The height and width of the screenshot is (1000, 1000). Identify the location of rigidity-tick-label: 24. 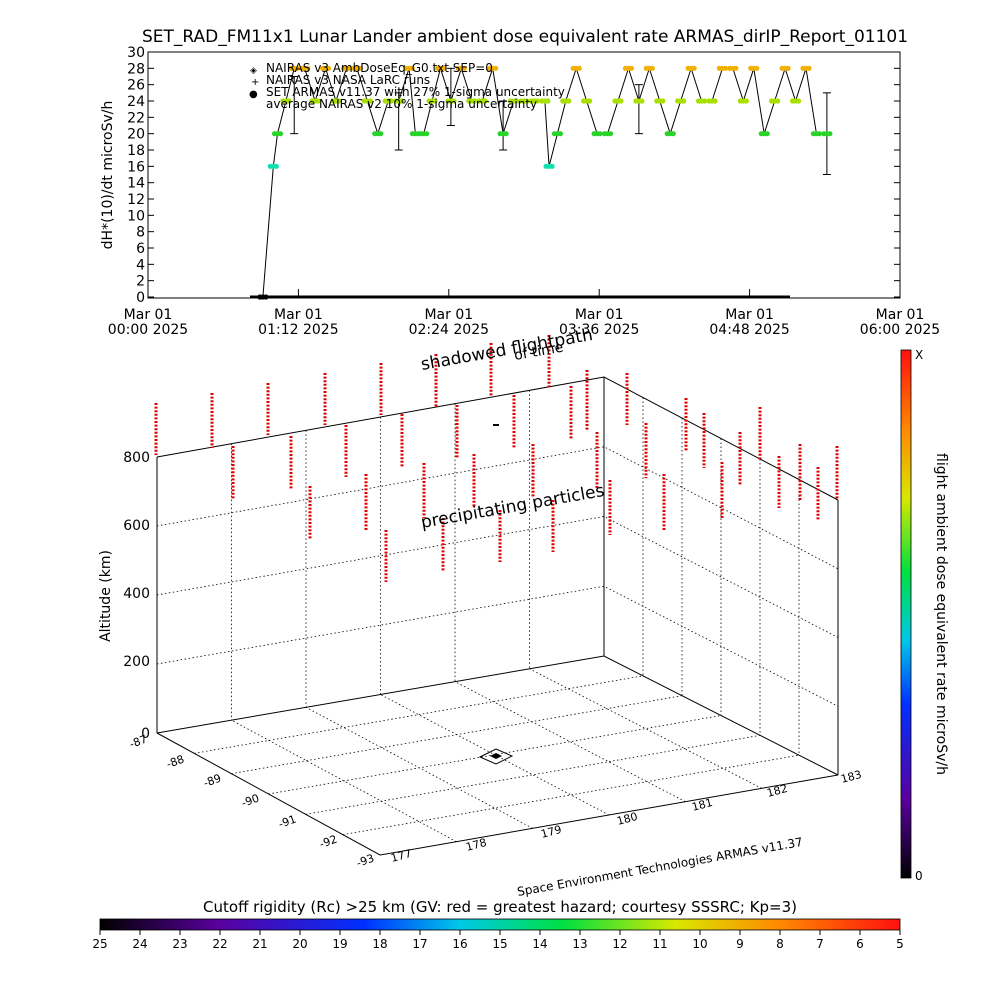
(139, 944).